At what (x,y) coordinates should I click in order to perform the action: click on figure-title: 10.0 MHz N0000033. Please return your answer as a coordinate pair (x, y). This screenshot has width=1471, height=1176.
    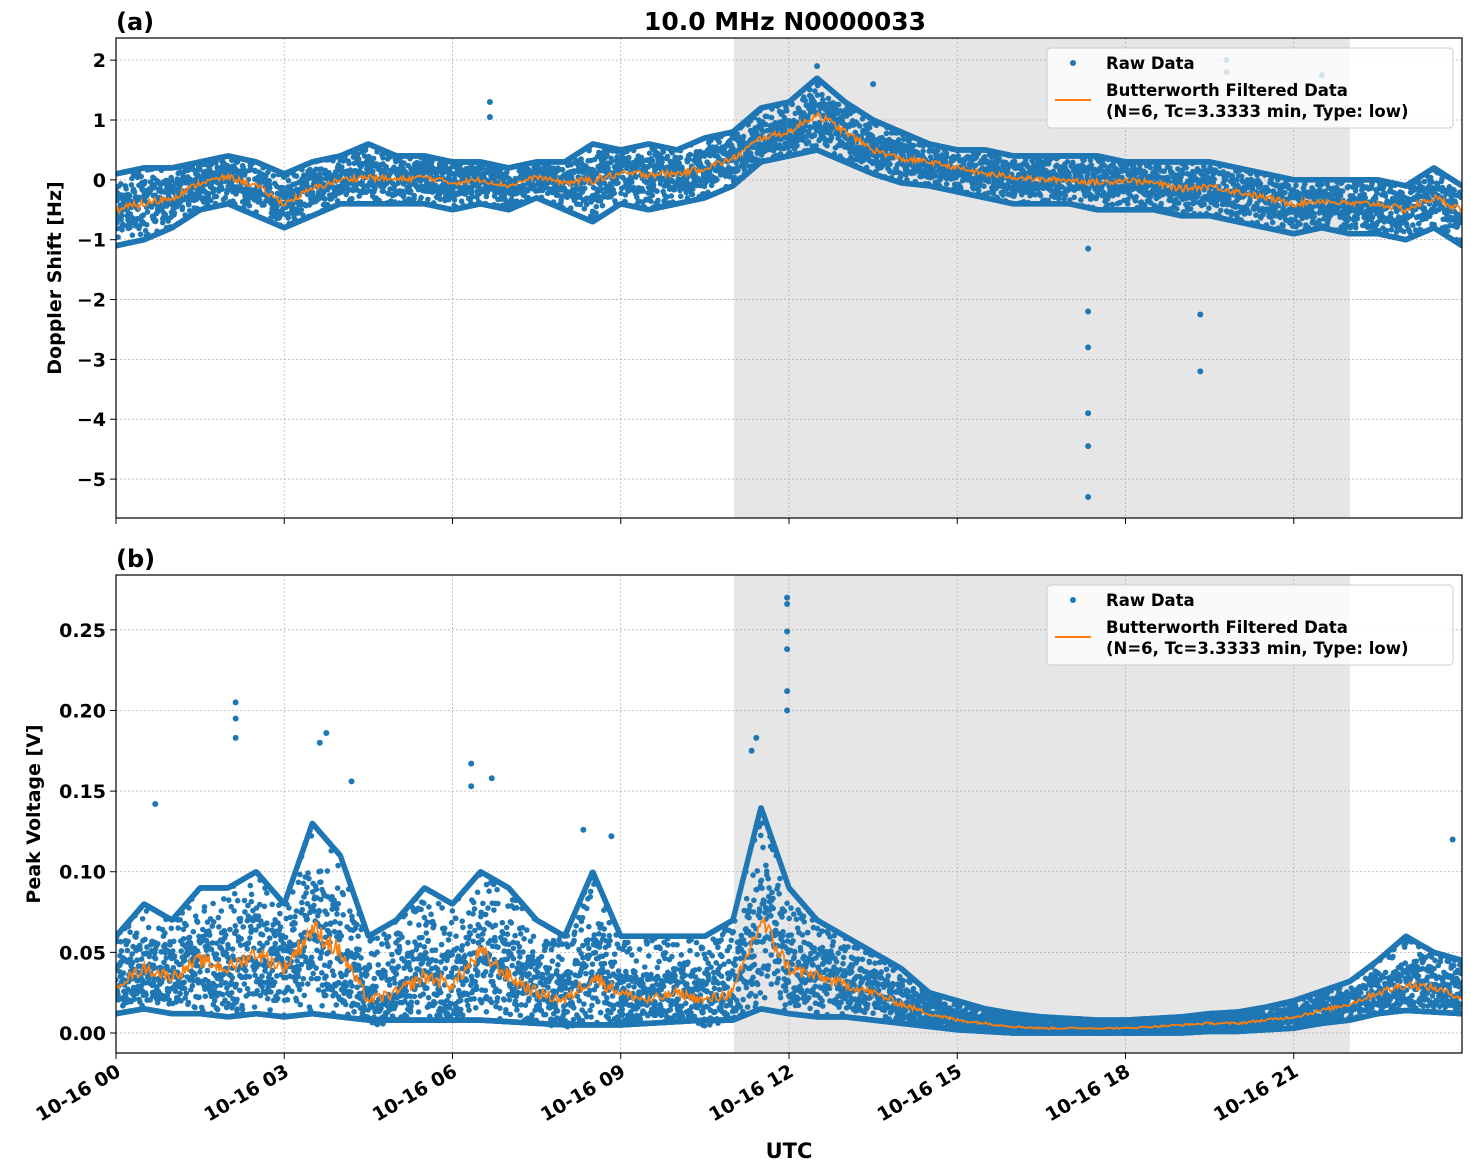
    Looking at the image, I should click on (785, 21).